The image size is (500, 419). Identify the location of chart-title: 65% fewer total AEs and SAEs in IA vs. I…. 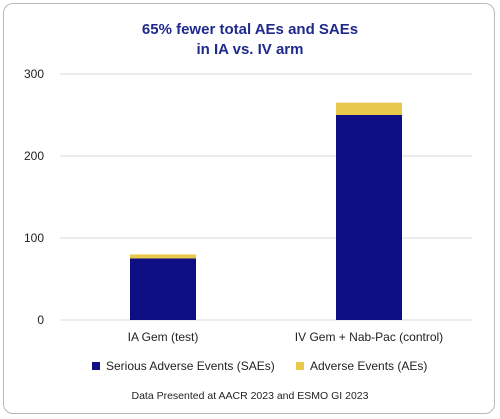
(250, 40).